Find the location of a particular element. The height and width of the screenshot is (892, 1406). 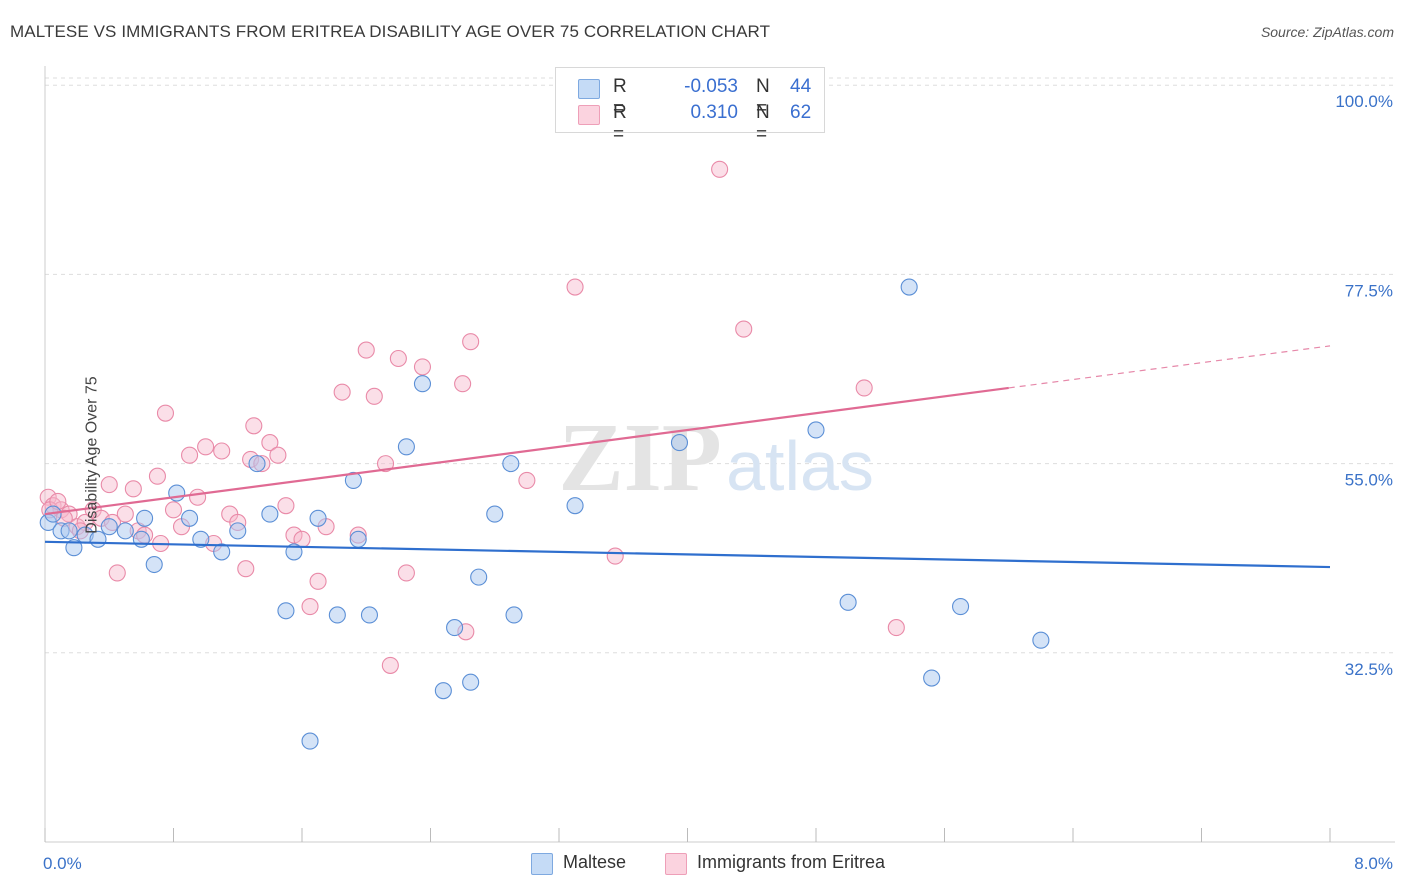

y-tick-label: 77.5% is located at coordinates (1369, 290).